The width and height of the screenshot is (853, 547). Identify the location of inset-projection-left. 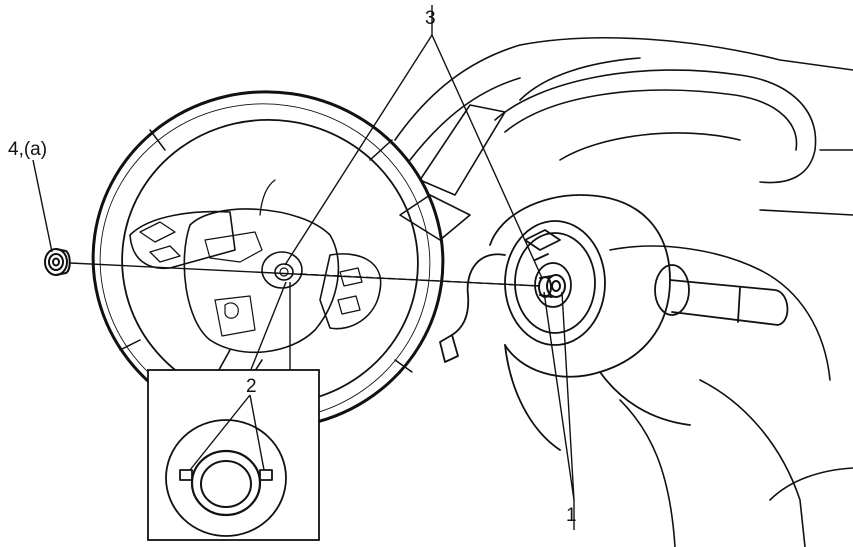
(268, 327).